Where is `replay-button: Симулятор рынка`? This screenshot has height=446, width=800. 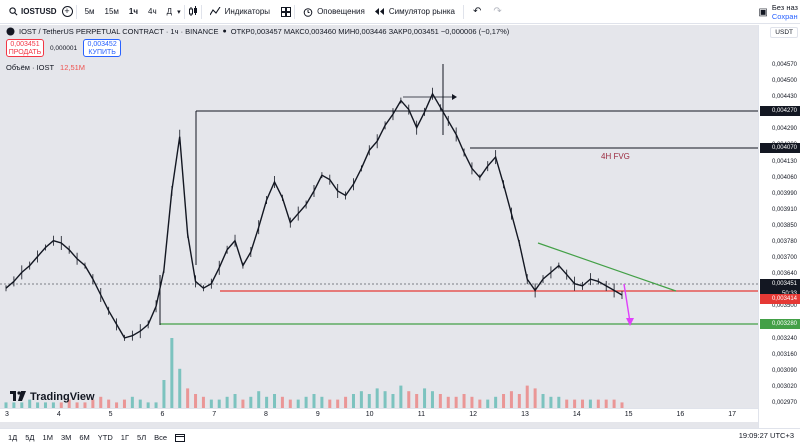
replay-button: Симулятор рынка is located at coordinates (415, 11).